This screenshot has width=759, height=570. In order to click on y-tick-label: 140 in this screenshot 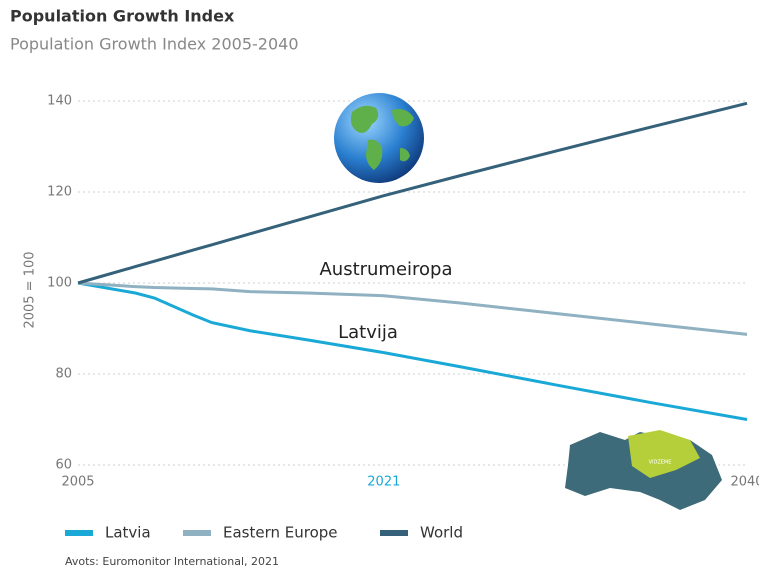, I will do `click(59, 101)`.